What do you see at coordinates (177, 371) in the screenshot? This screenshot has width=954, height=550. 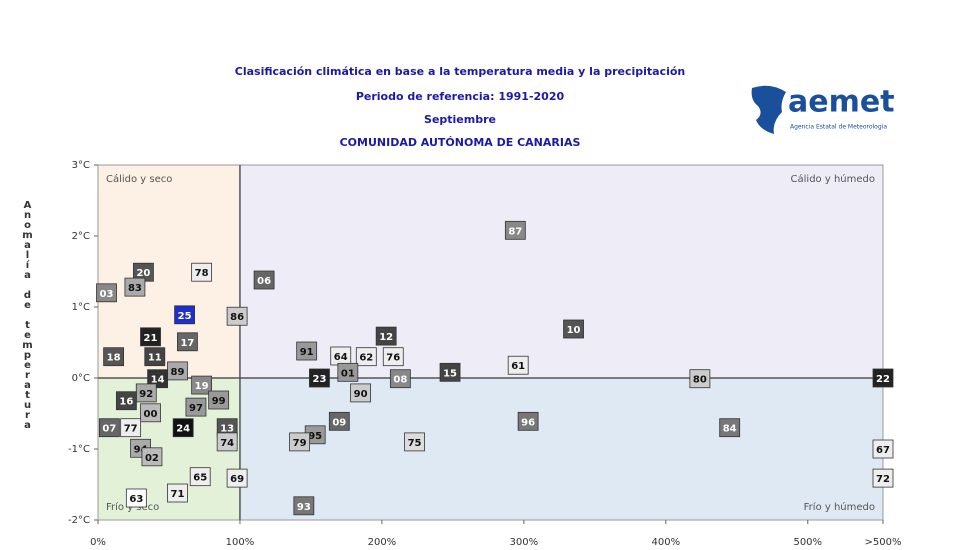 I see `point: 89` at bounding box center [177, 371].